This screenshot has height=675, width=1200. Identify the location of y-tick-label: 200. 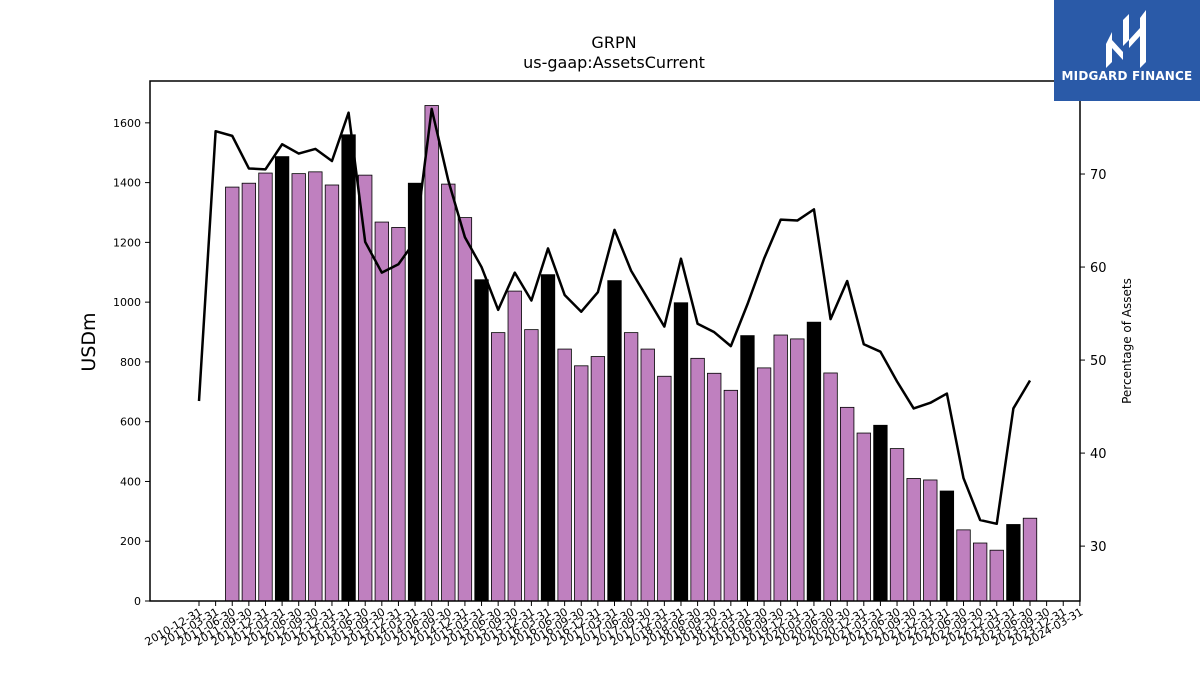
(130, 541).